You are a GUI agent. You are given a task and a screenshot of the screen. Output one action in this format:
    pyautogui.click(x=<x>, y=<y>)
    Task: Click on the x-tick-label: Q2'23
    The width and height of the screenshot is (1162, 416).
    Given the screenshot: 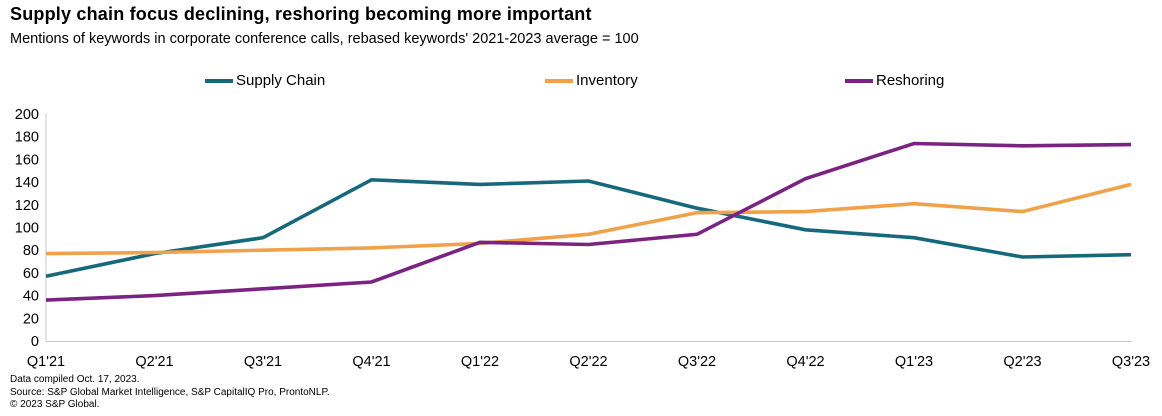 What is the action you would take?
    pyautogui.click(x=1022, y=362)
    